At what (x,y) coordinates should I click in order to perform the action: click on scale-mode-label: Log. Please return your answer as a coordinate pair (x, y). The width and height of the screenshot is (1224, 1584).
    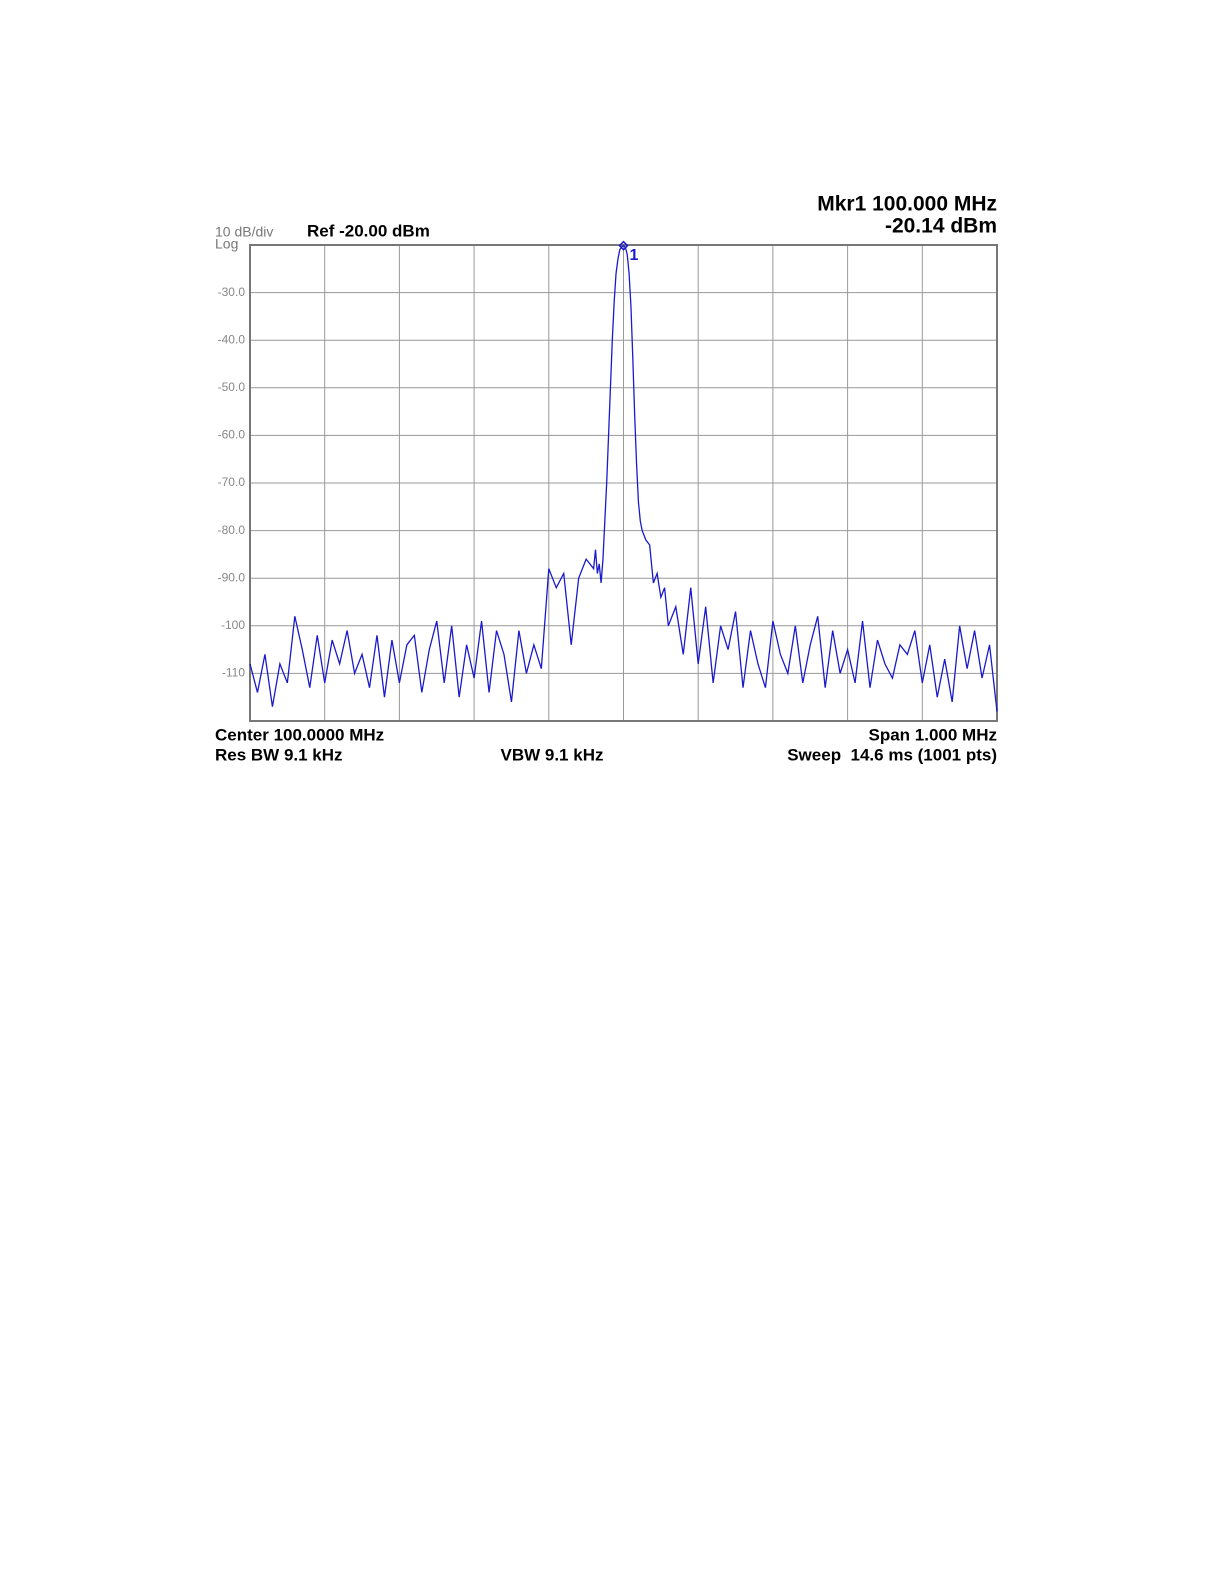
    Looking at the image, I should click on (226, 244).